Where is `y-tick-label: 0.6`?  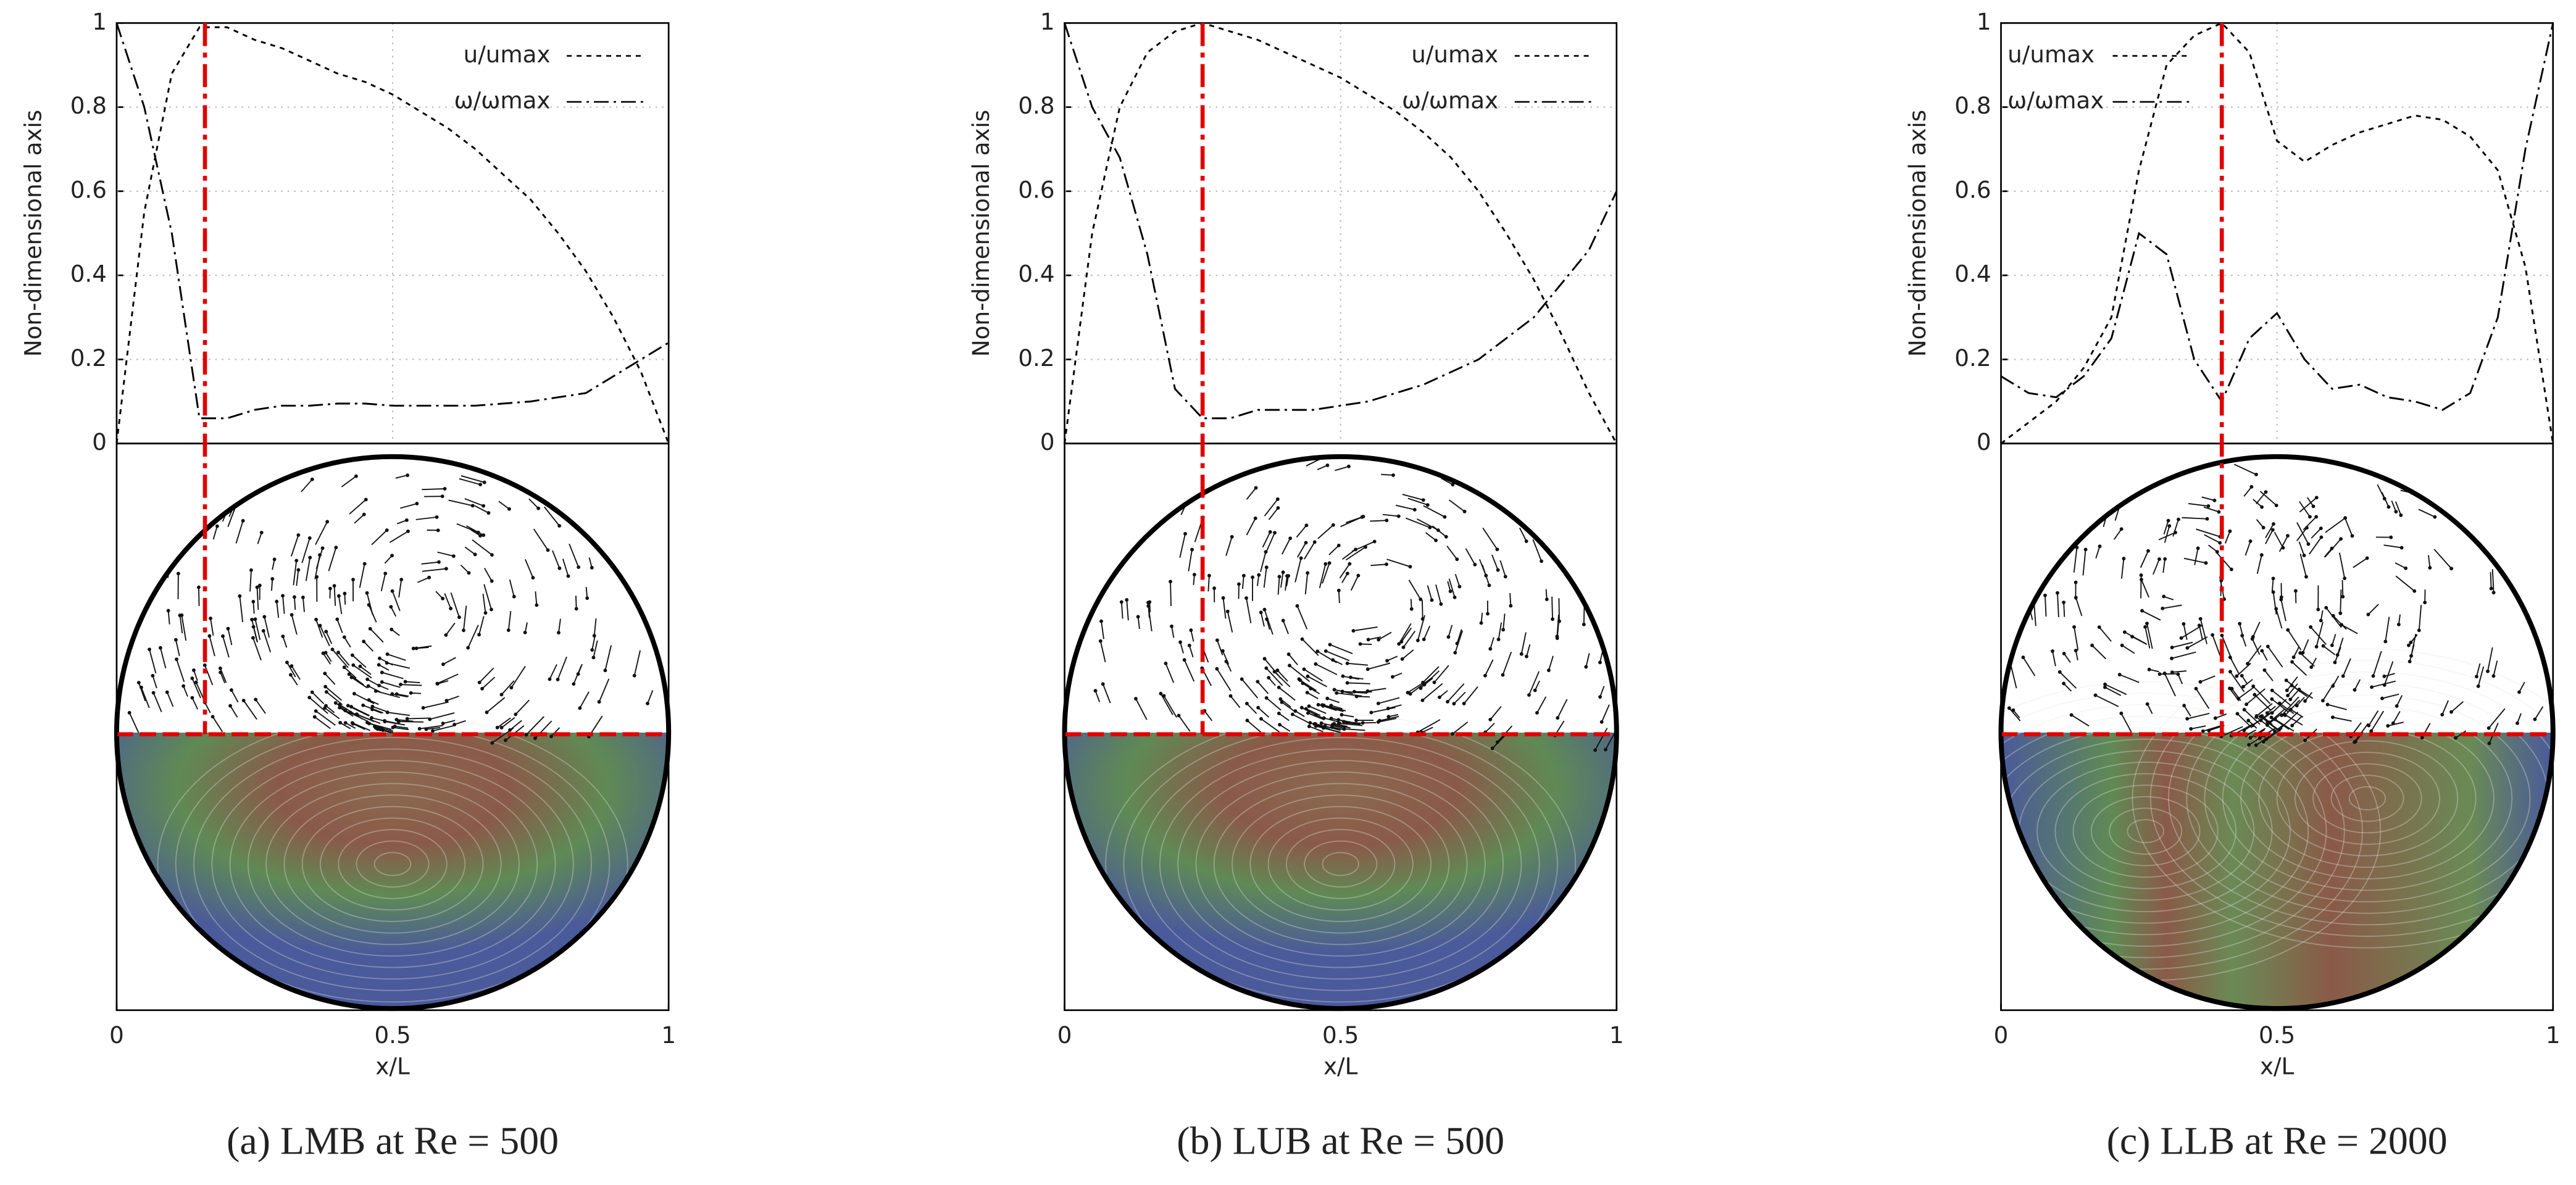 y-tick-label: 0.6 is located at coordinates (1973, 189).